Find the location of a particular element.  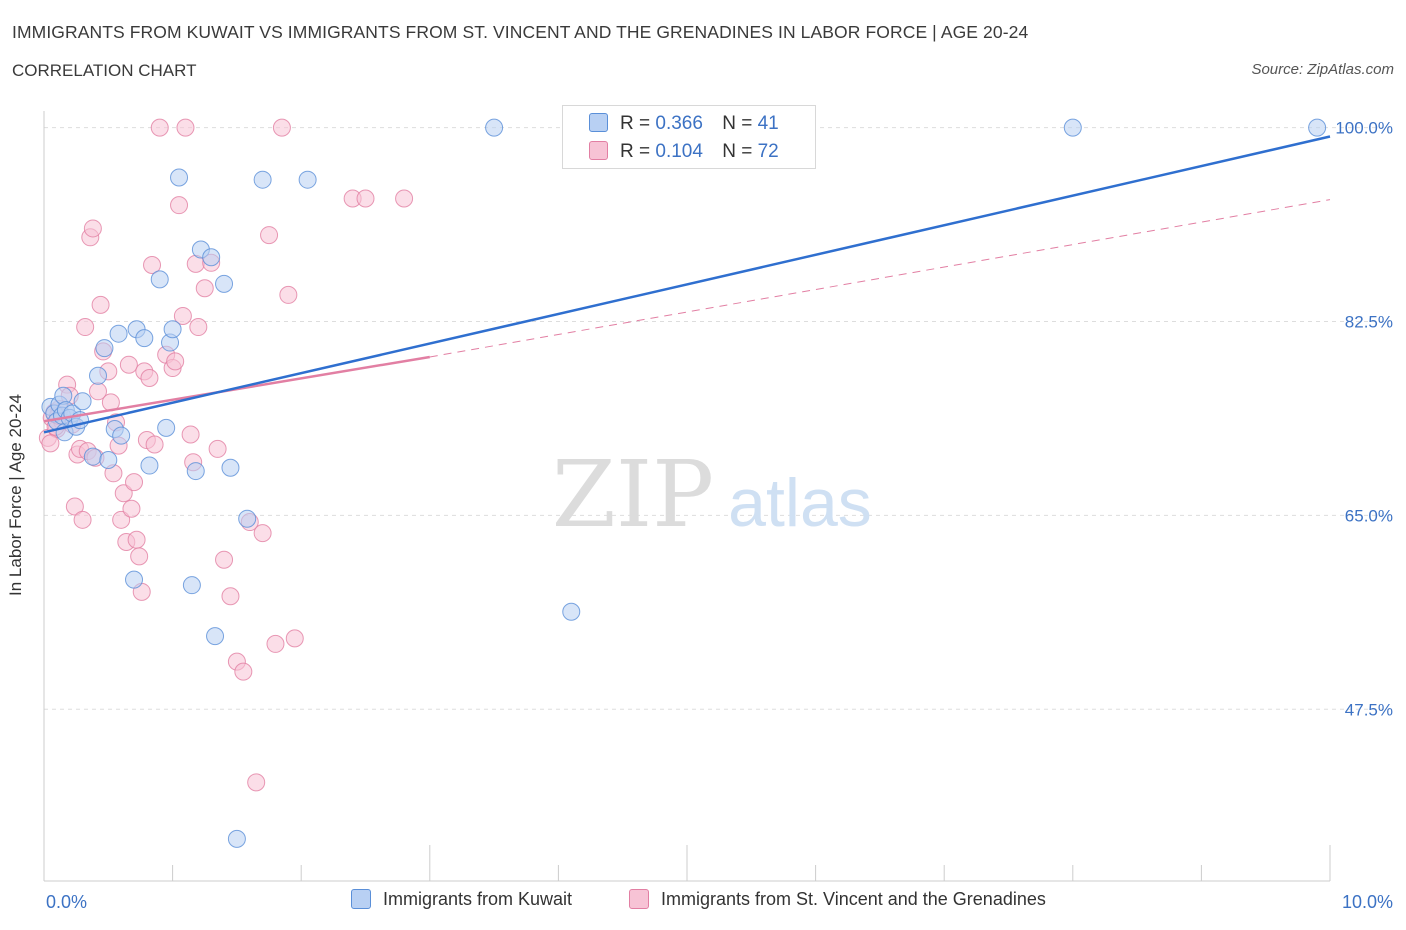

x-tick-labels: 0.0% 10.0% is located at coordinates (719, 902).